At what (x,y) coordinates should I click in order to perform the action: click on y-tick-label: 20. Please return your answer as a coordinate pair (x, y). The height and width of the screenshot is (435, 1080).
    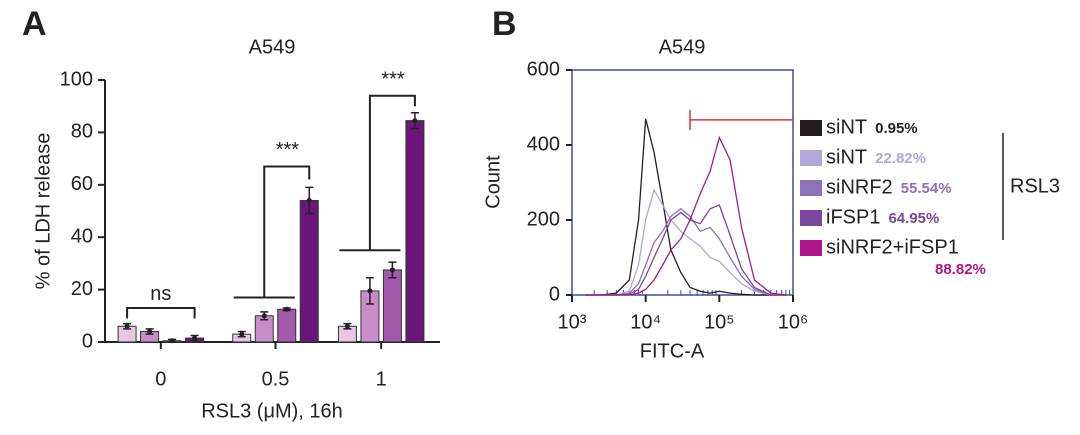
    Looking at the image, I should click on (82, 289).